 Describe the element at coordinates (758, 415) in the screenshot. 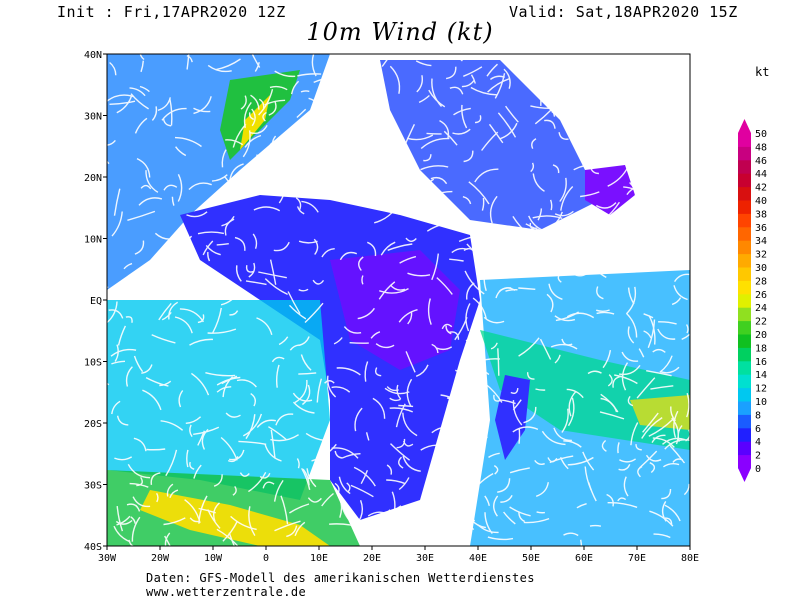

I see `colorbar-level-label: 8` at that location.